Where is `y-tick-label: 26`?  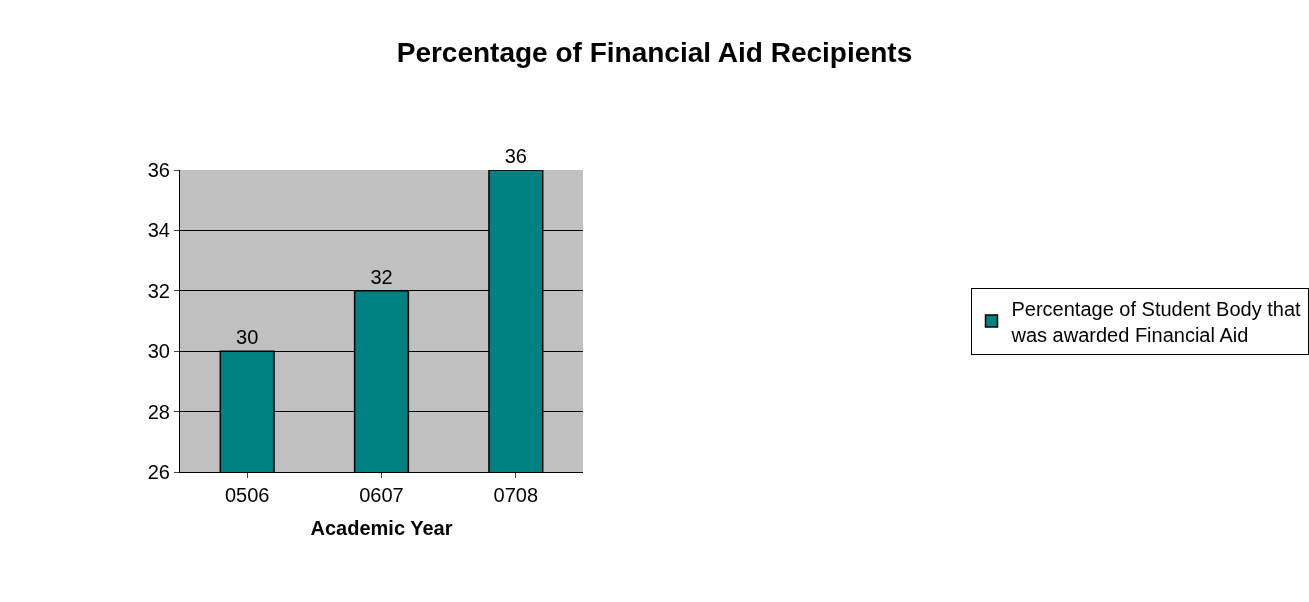 y-tick-label: 26 is located at coordinates (158, 472).